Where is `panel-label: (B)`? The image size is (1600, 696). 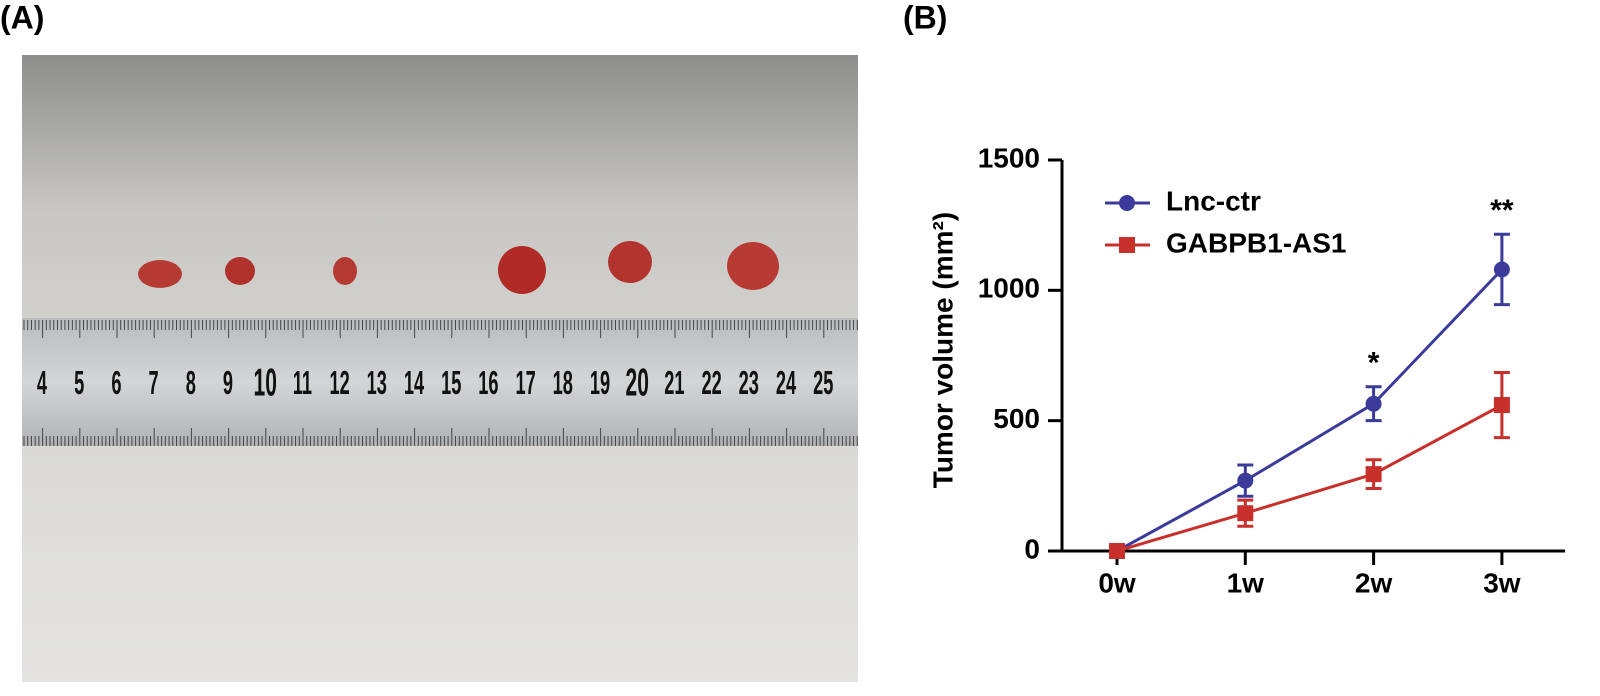
panel-label: (B) is located at coordinates (925, 17).